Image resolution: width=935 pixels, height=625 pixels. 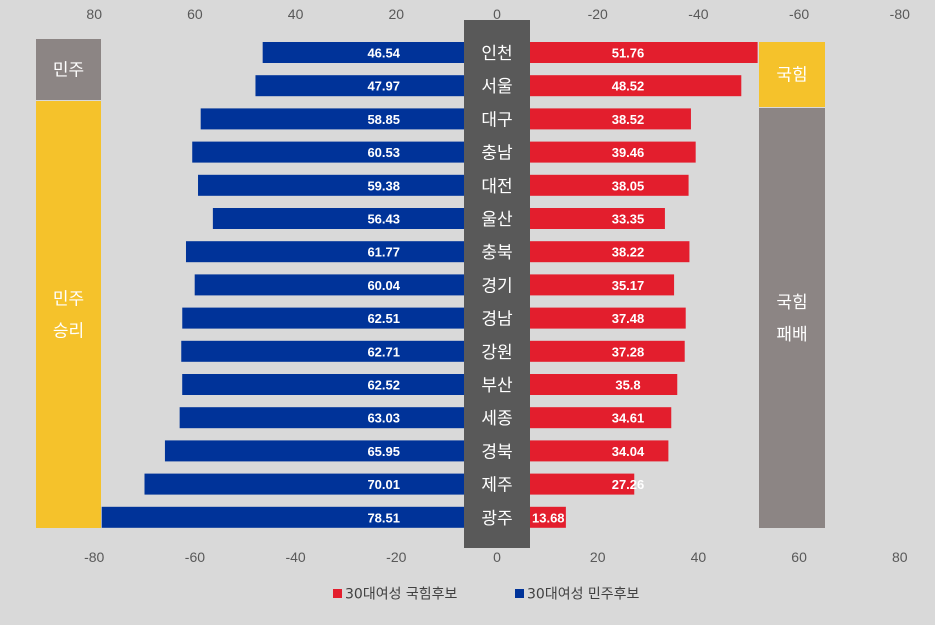 I want to click on top-axis-tick: 0, so click(x=497, y=14).